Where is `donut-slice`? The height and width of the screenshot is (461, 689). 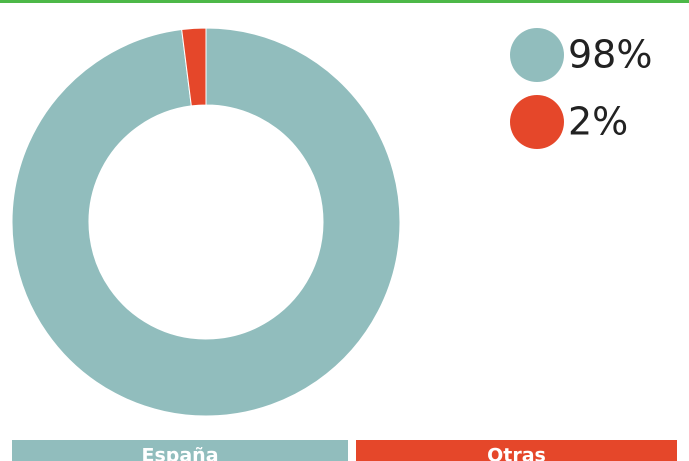 donut-slice is located at coordinates (194, 67).